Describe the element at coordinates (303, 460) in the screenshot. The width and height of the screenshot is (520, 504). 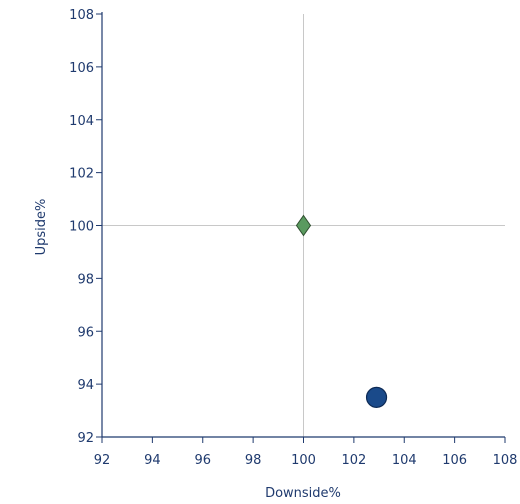
I see `x-tick-label: 100` at that location.